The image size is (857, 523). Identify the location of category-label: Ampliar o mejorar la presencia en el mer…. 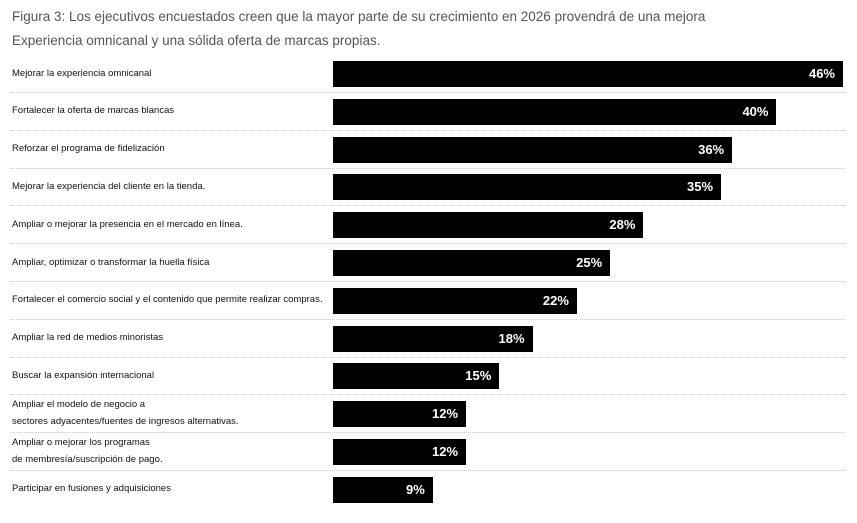
(127, 224).